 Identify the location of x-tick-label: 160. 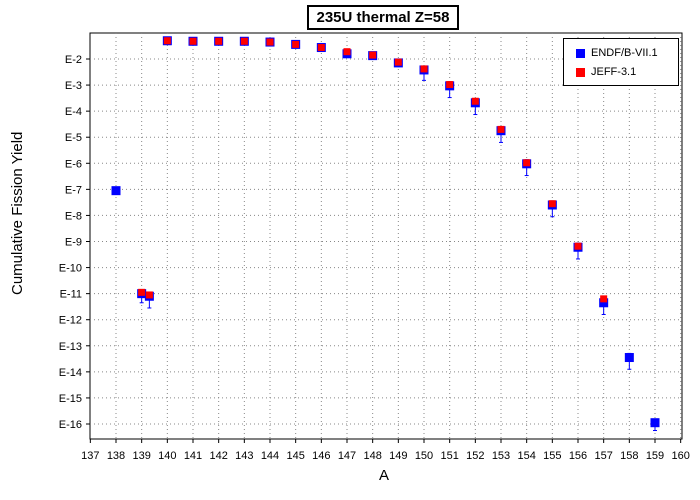
(680, 456).